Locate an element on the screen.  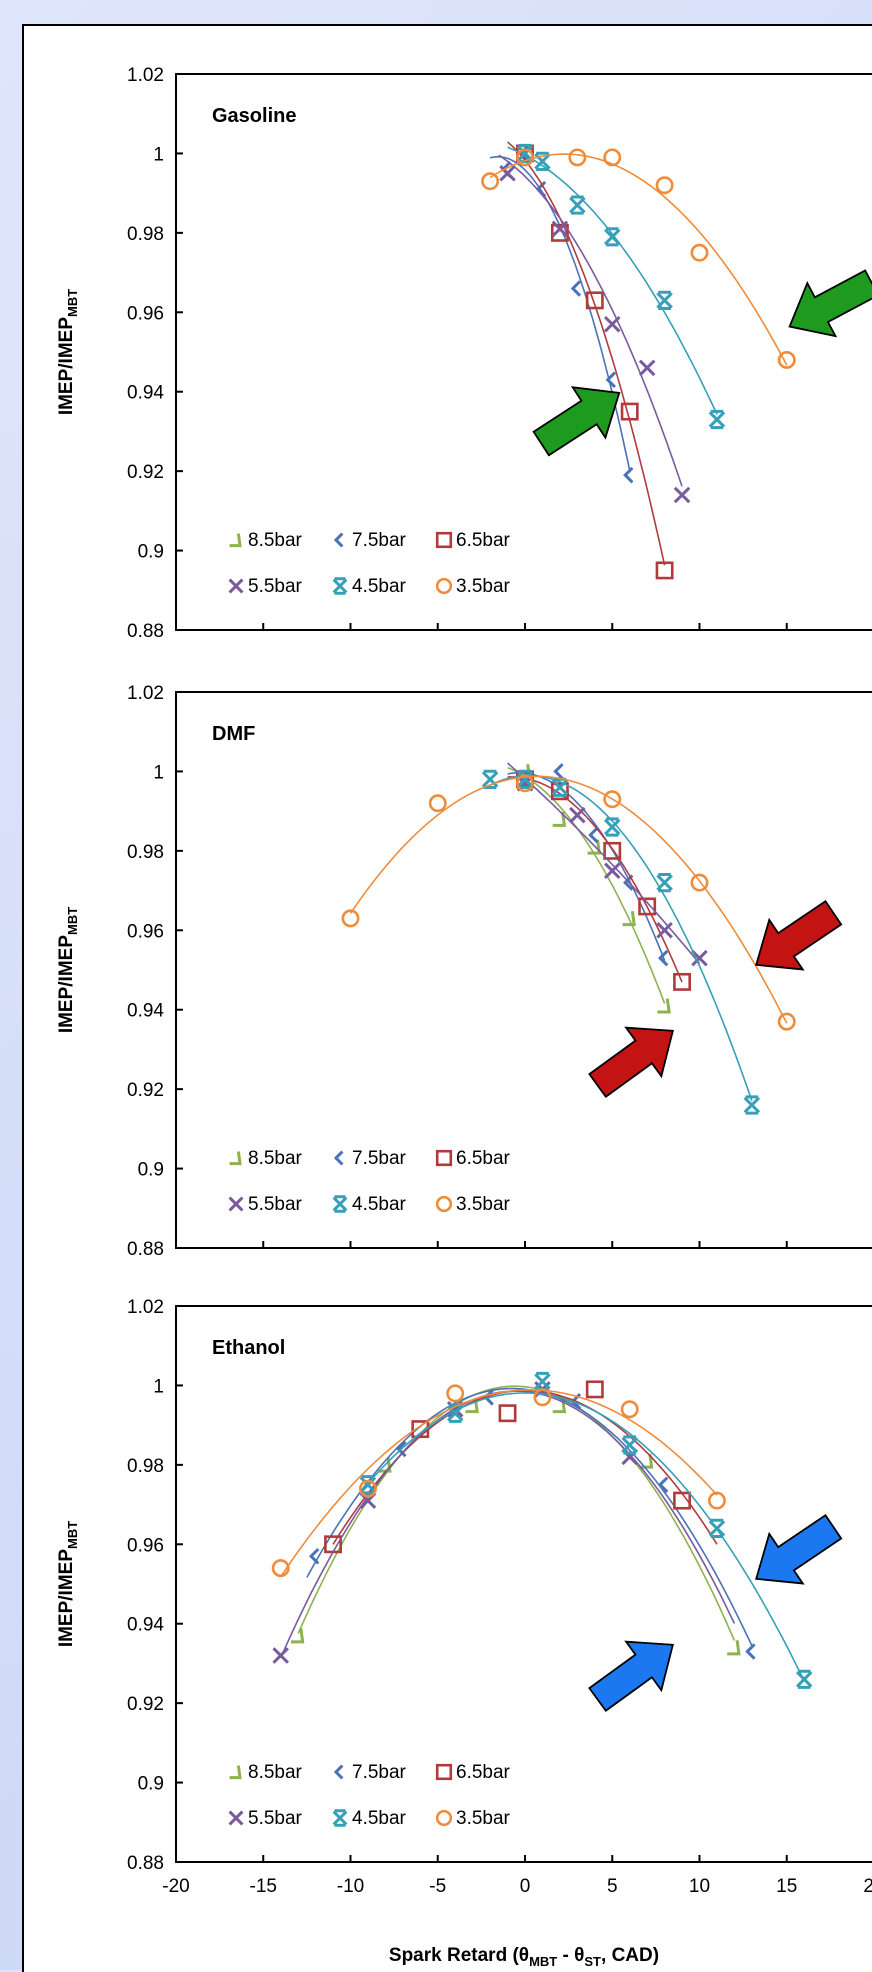
panel-title: Gasoline is located at coordinates (254, 116).